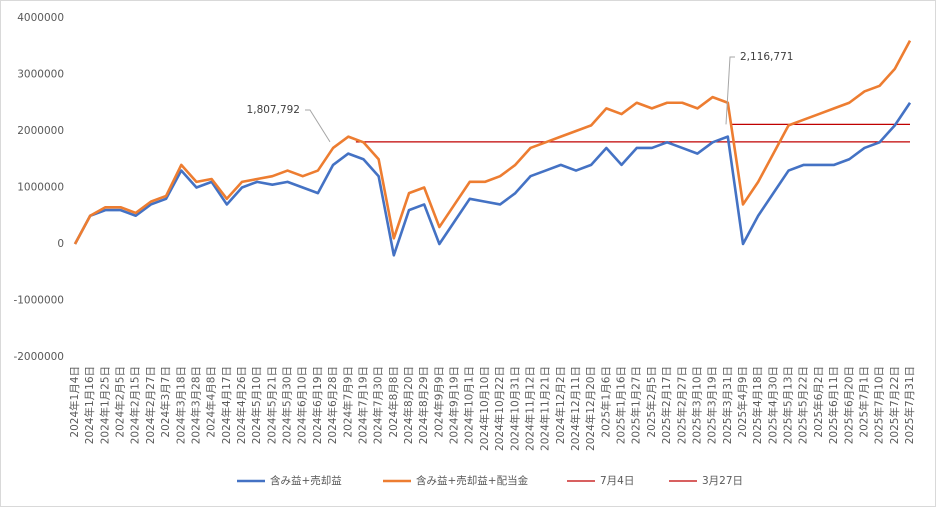 Image resolution: width=936 pixels, height=507 pixels. I want to click on x-tick-label: 2024年3月7日, so click(165, 402).